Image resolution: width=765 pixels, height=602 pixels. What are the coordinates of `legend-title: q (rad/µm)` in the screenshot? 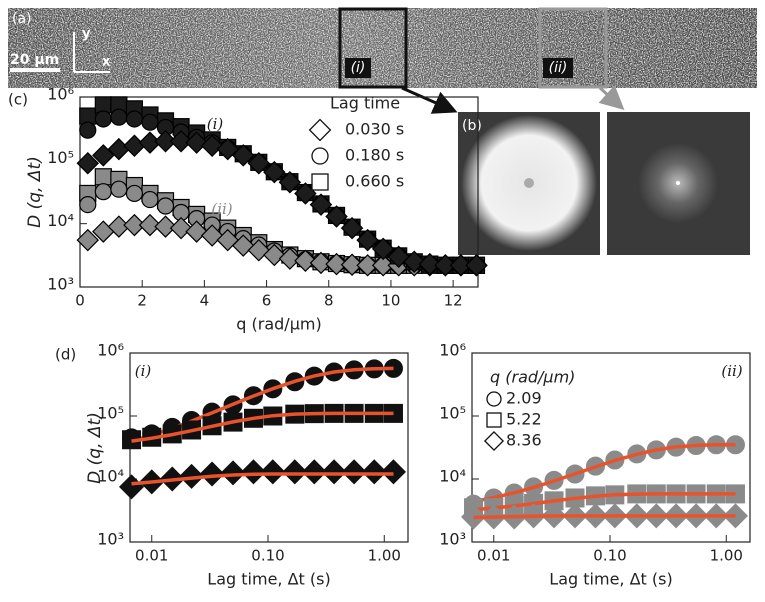 It's located at (532, 377).